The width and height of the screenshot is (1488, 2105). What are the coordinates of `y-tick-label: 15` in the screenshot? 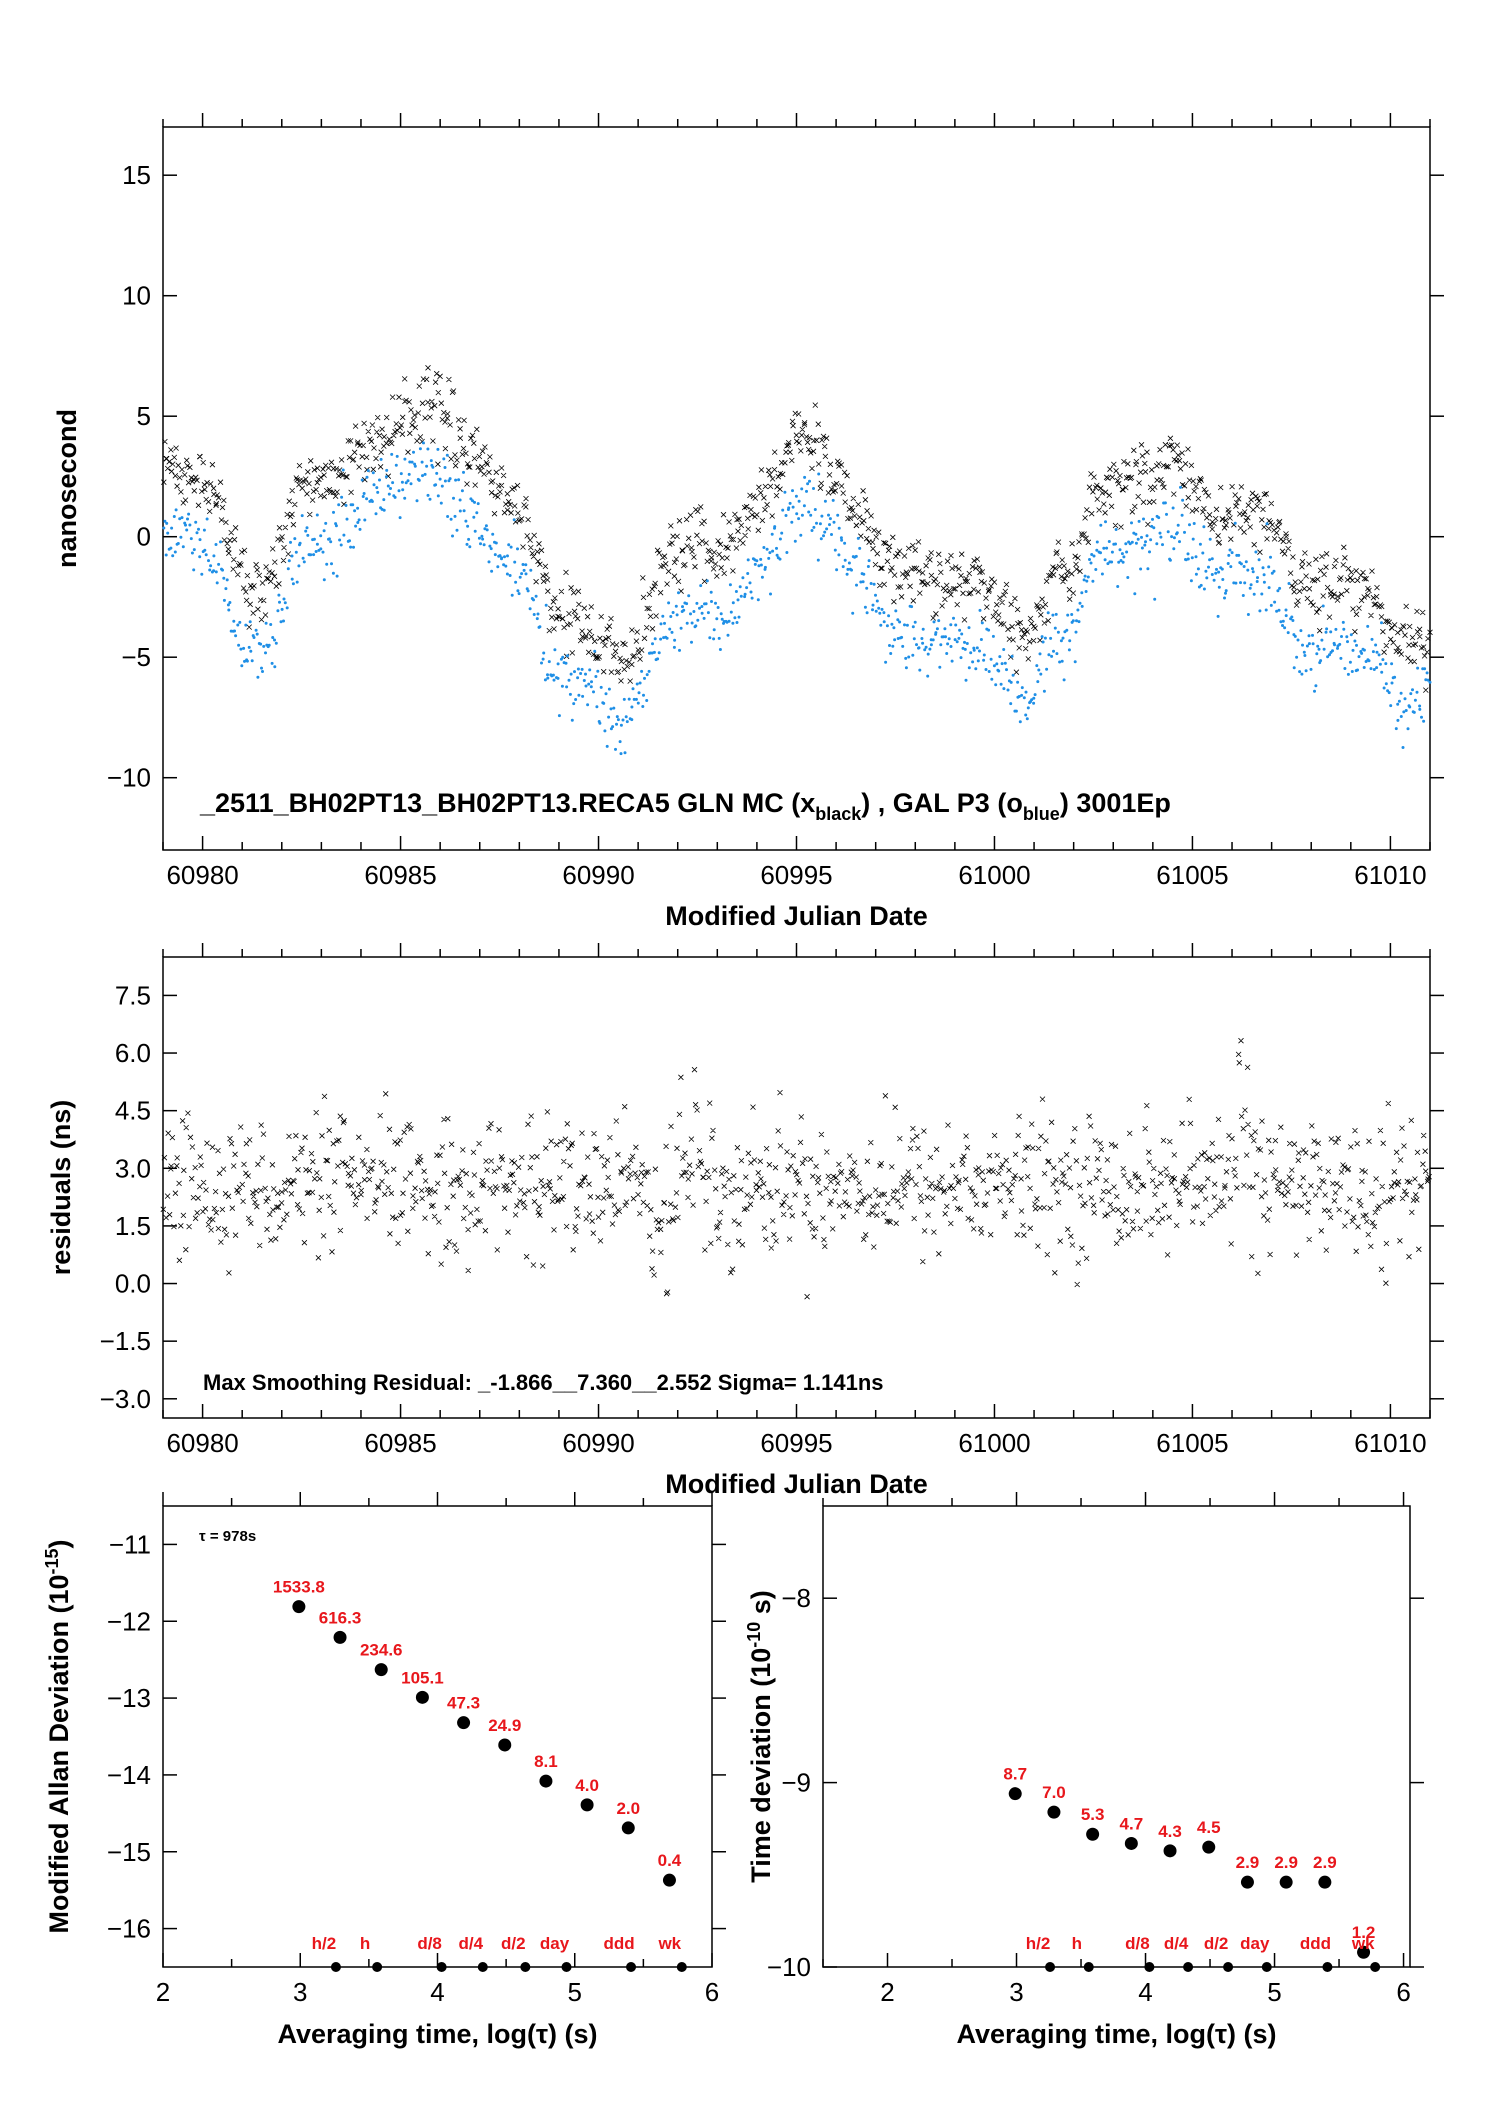 It's located at (136, 175).